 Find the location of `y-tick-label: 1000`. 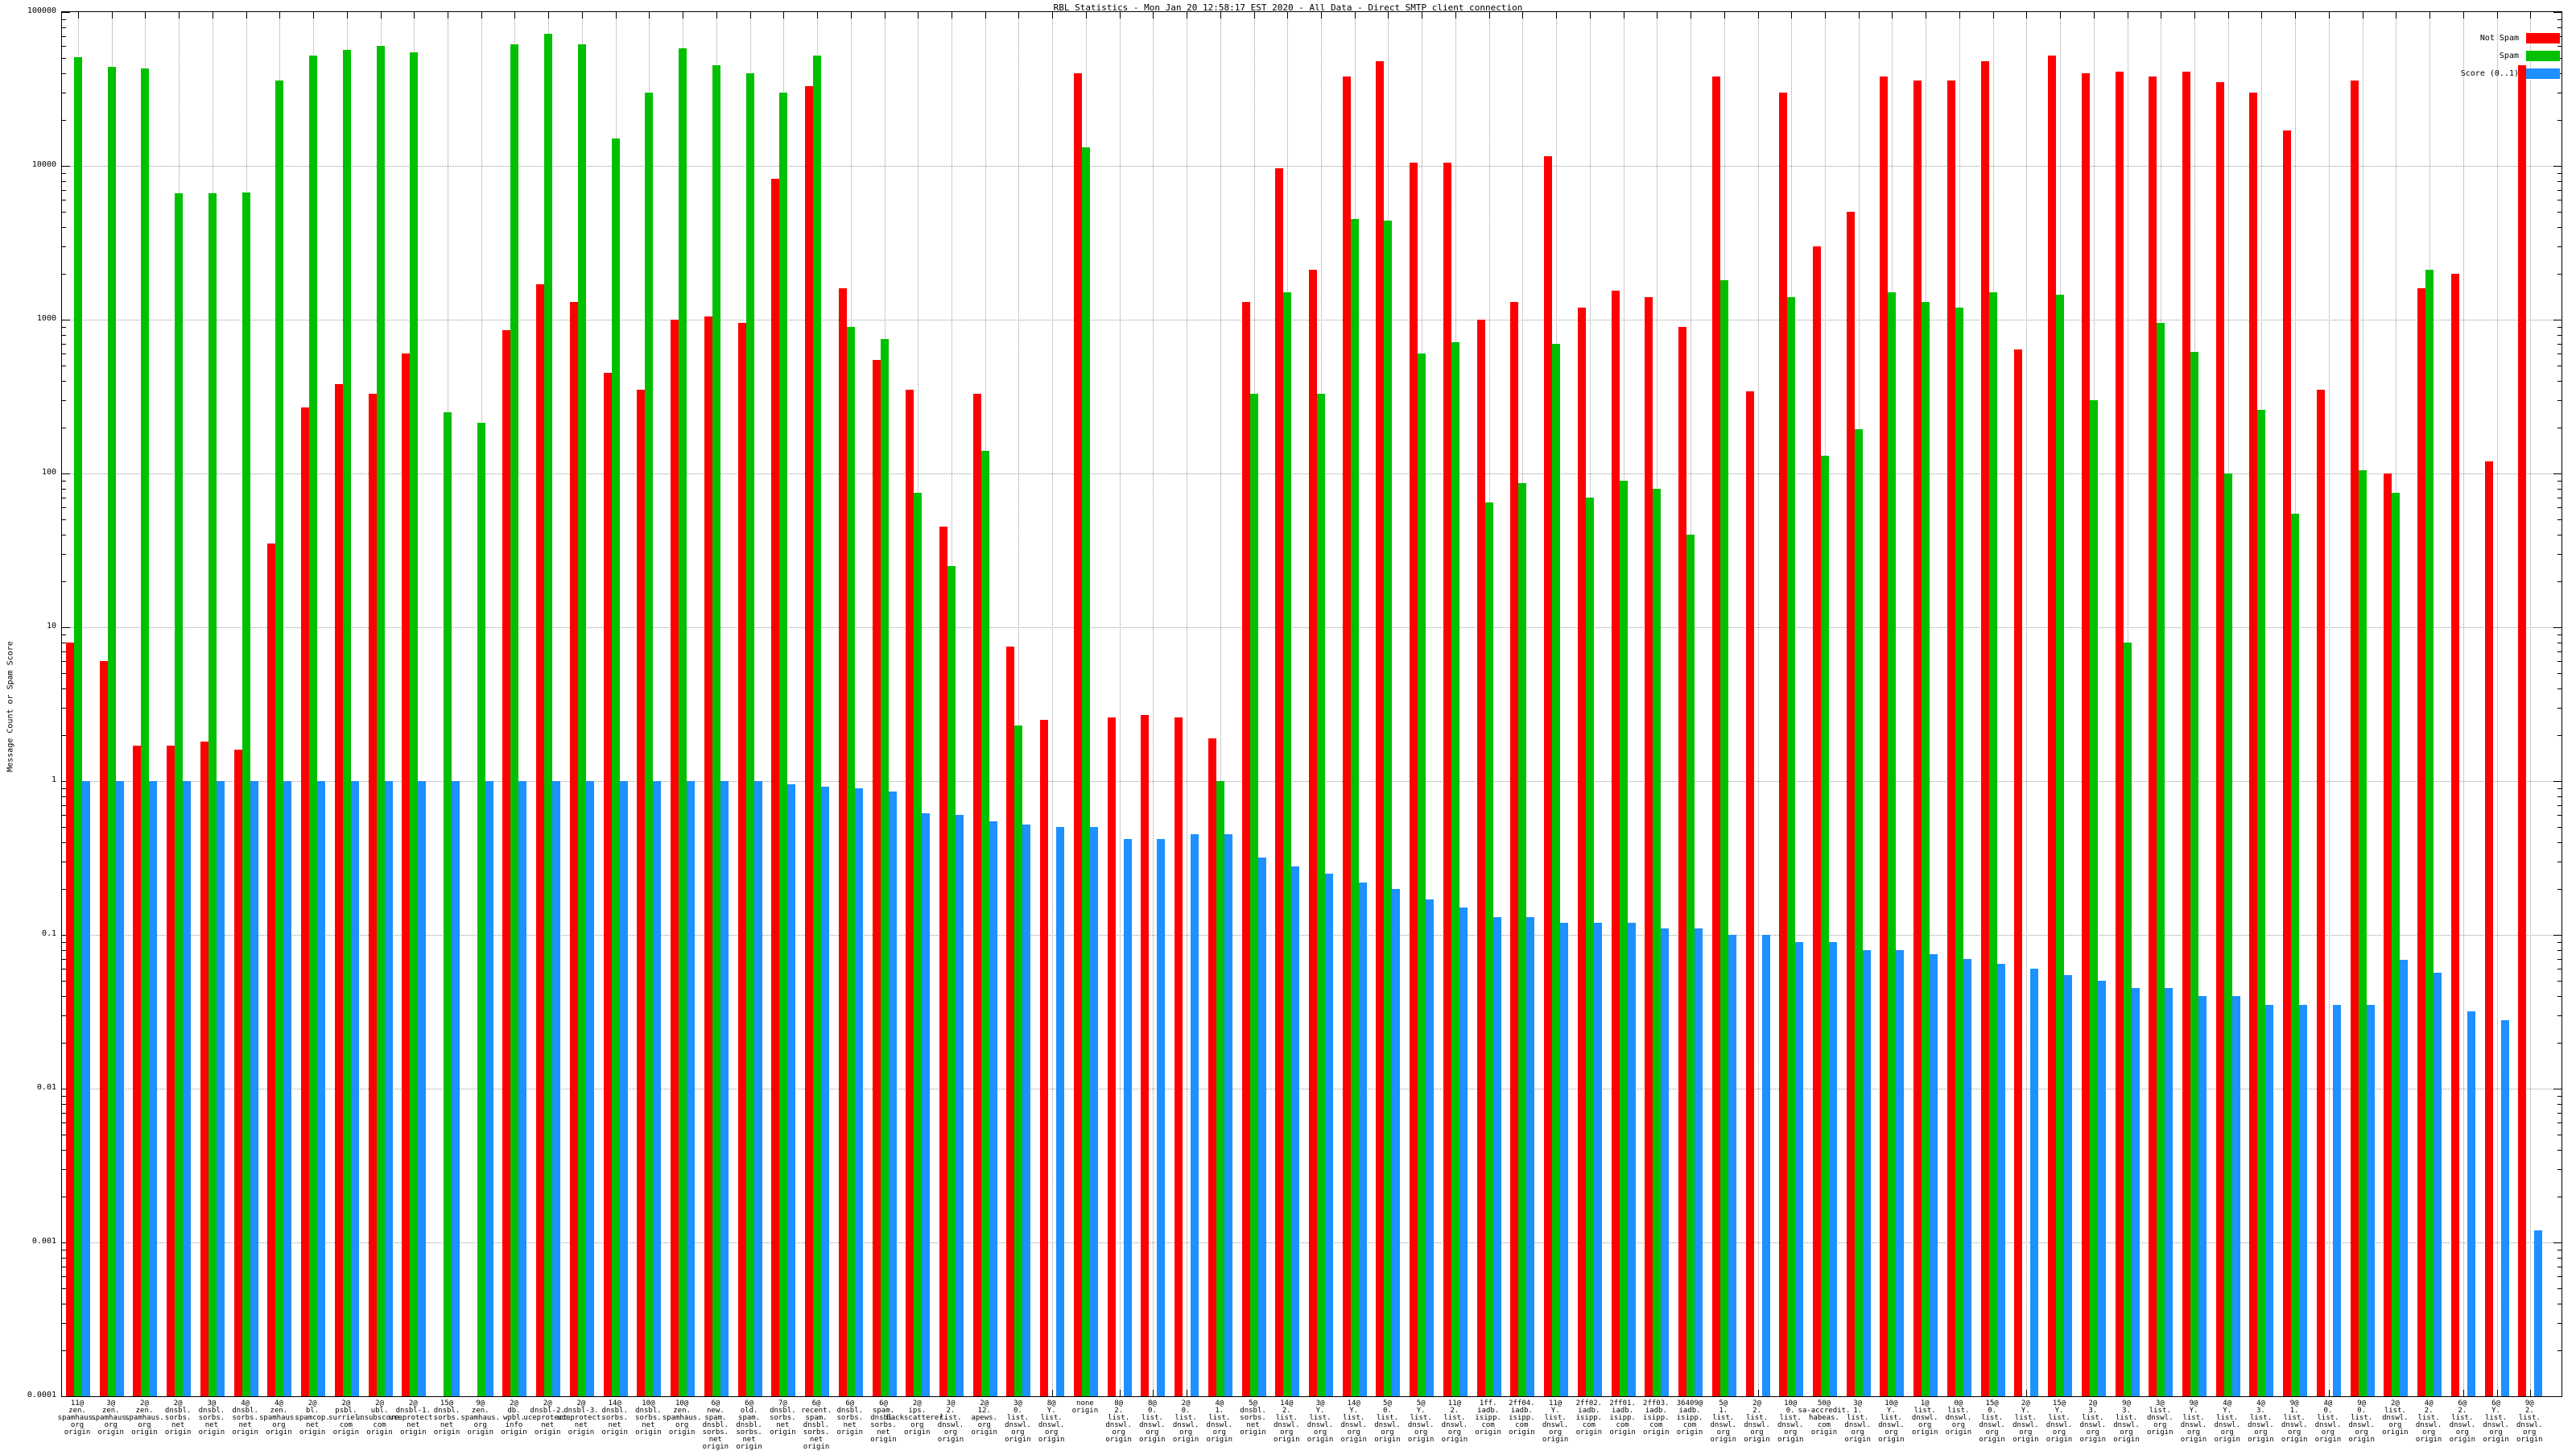

y-tick-label: 1000 is located at coordinates (46, 318).